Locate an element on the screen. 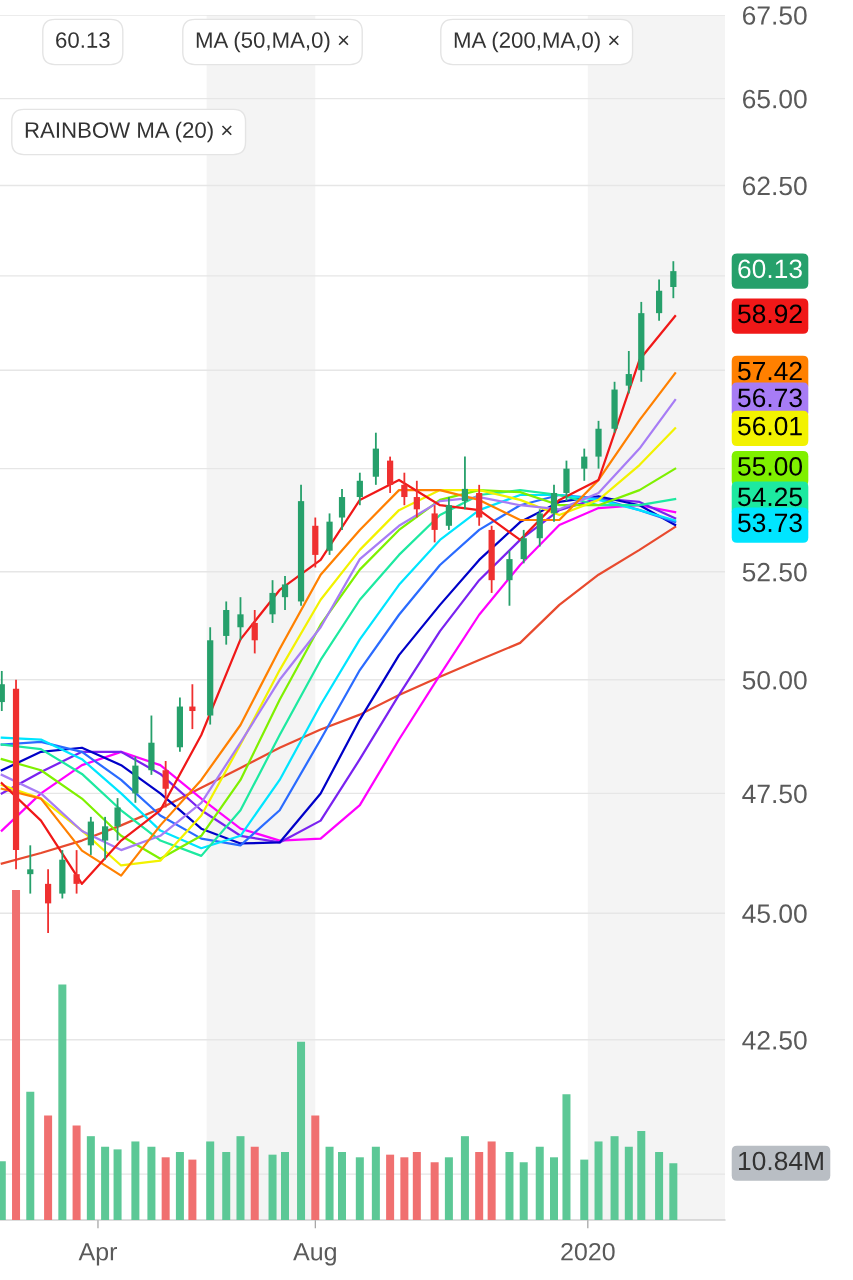 The width and height of the screenshot is (853, 1280). y-tick-label: 67.50 is located at coordinates (775, 15).